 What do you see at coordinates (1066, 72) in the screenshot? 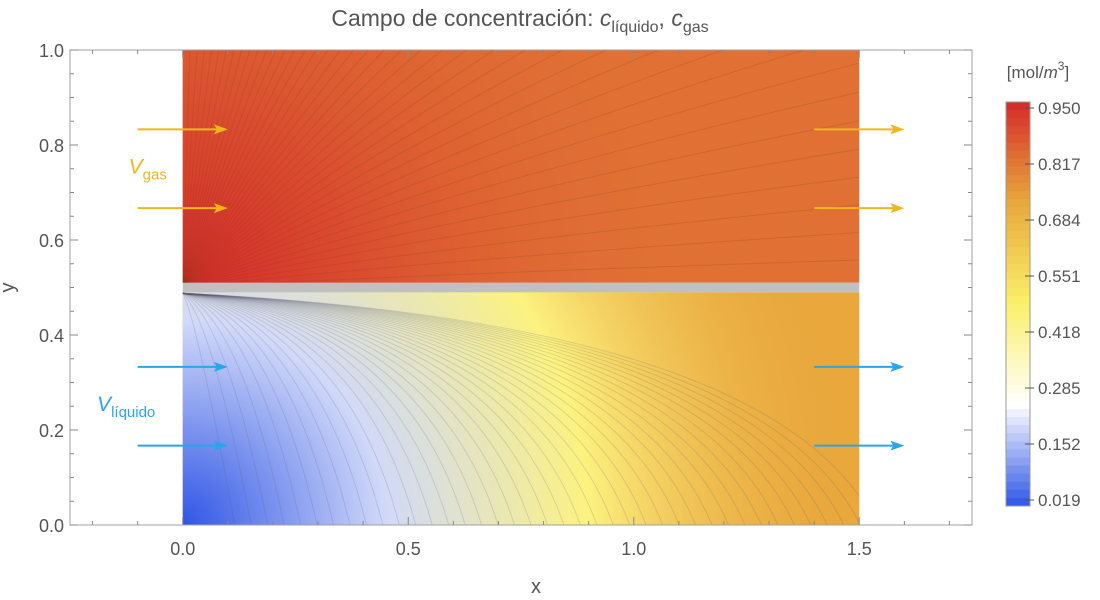
I see `colorbar-unit-close: ]` at bounding box center [1066, 72].